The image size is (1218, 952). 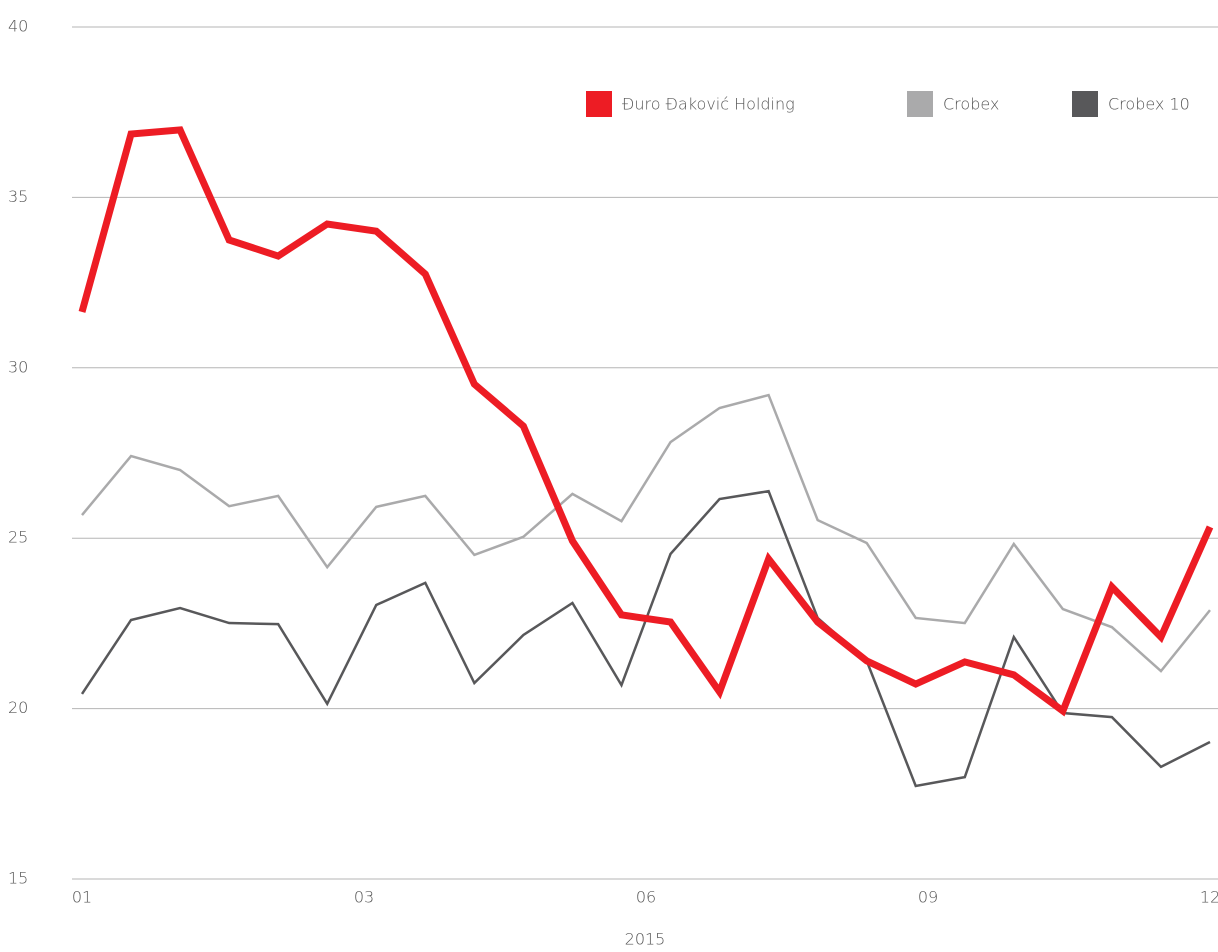 What do you see at coordinates (1209, 897) in the screenshot?
I see `x-tick-label: 12` at bounding box center [1209, 897].